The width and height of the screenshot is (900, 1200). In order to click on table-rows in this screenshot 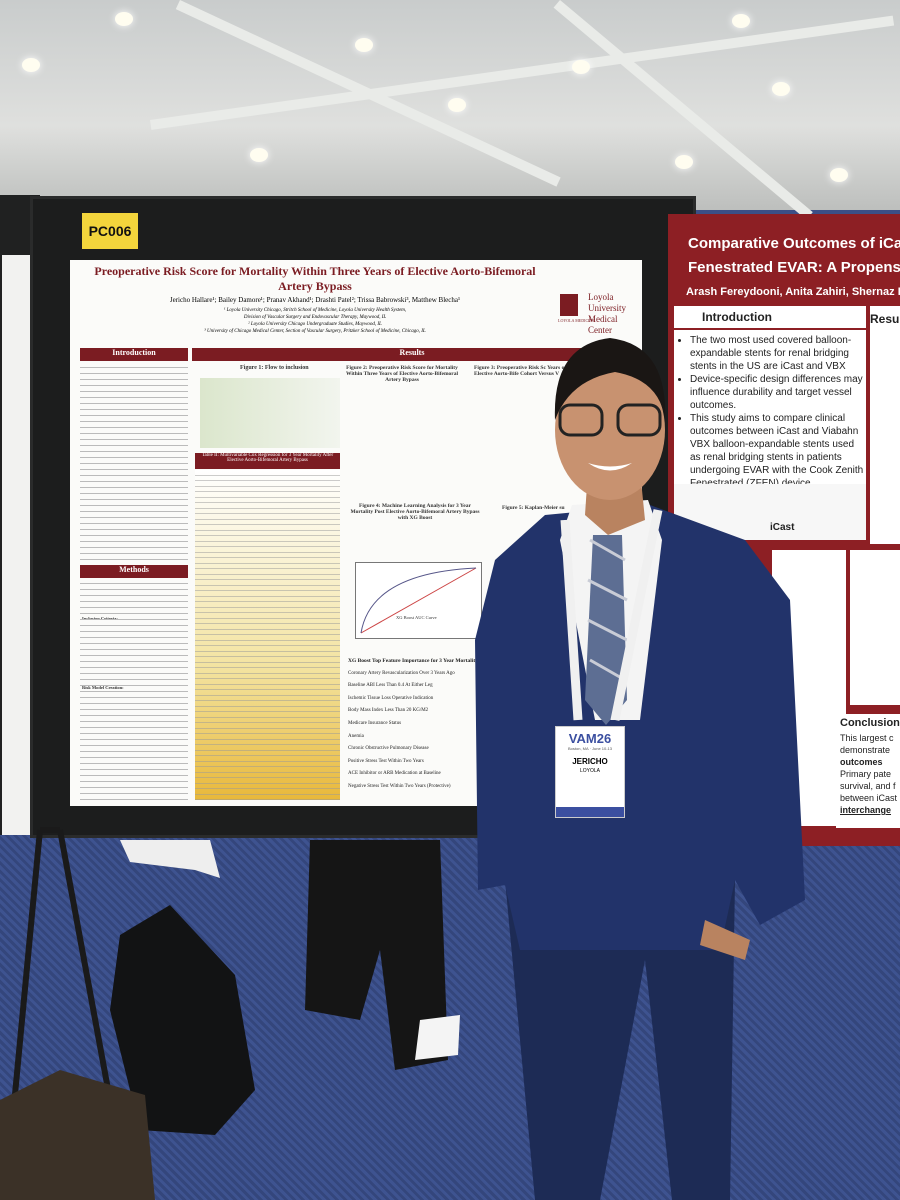, I will do `click(267, 635)`.